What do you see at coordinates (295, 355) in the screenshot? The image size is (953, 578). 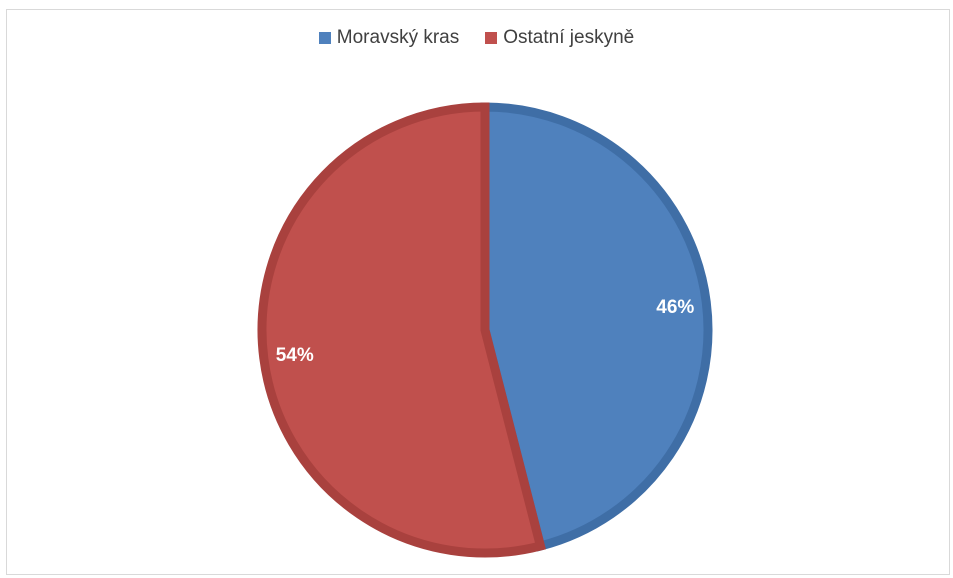 I see `data-label-ostatni-jeskyne: 54%` at bounding box center [295, 355].